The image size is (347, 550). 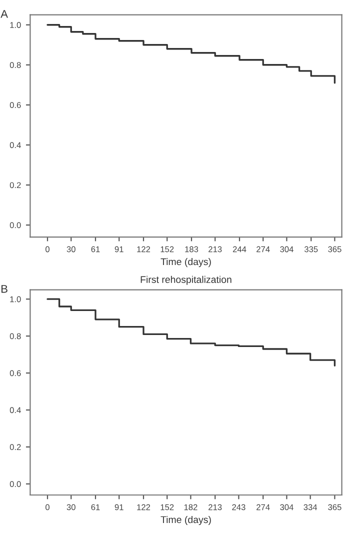 What do you see at coordinates (186, 280) in the screenshot?
I see `chart-title: First rehospitalization` at bounding box center [186, 280].